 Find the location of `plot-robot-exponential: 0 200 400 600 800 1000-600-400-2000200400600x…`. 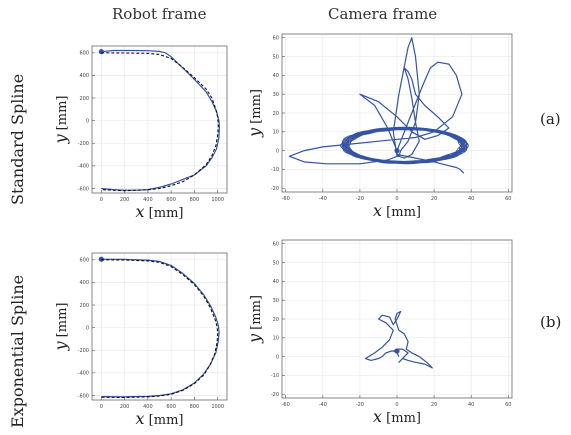

plot-robot-exponential: 0 200 400 600 800 1000-600-400-2000200400600x… is located at coordinates (139, 340).